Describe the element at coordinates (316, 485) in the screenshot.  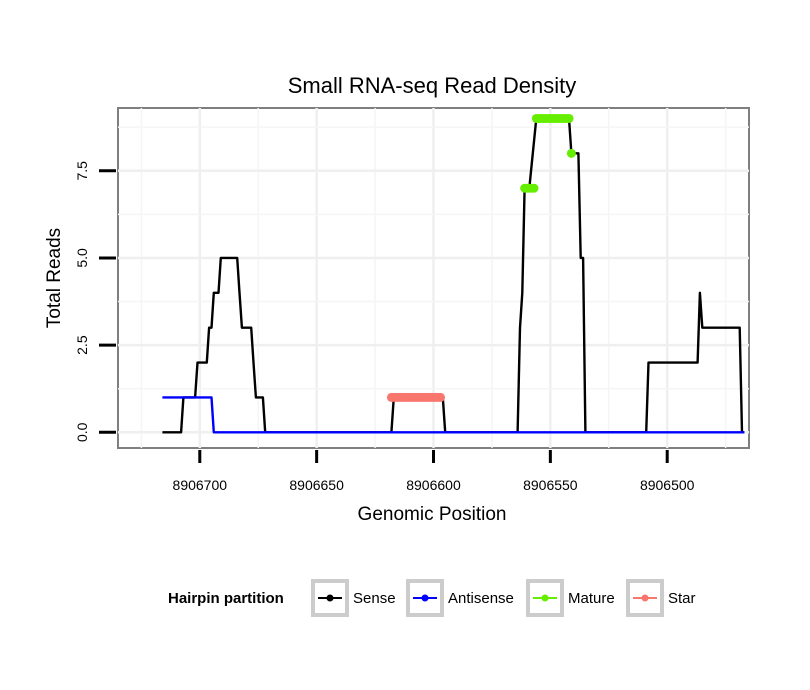
I see `x-tick-label: 8906650` at that location.